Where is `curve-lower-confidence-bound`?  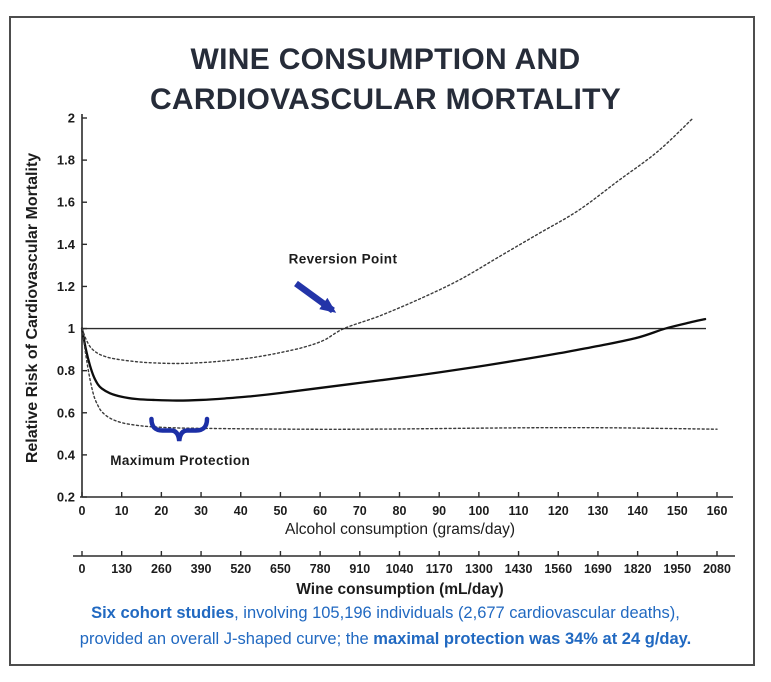
curve-lower-confidence-bound is located at coordinates (399, 378).